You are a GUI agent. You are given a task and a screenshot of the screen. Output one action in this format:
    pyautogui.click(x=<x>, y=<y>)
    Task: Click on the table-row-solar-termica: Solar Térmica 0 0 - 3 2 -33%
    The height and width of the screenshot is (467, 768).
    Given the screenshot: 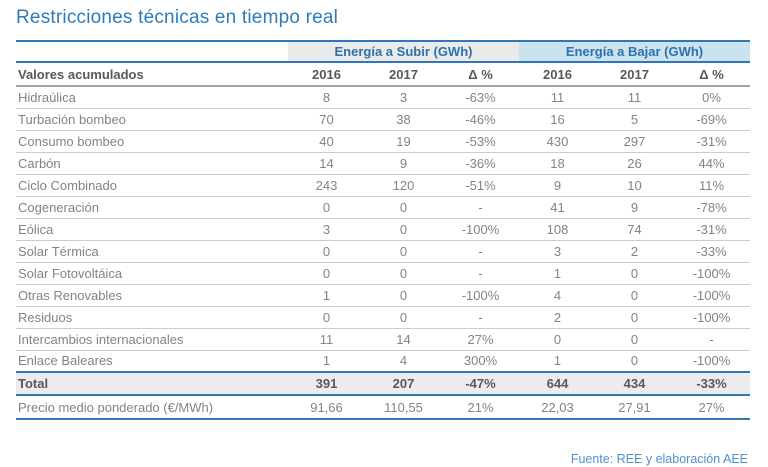 What is the action you would take?
    pyautogui.click(x=383, y=251)
    